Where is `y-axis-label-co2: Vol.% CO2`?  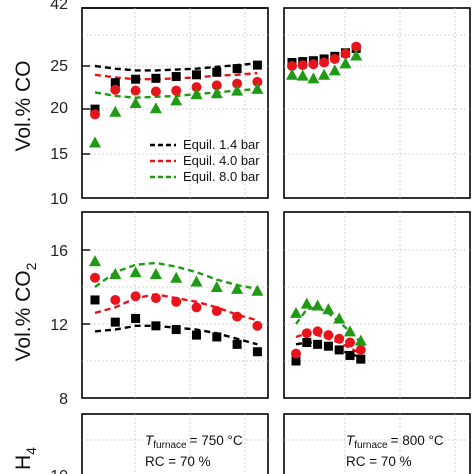
y-axis-label-co2: Vol.% CO2 is located at coordinates (25, 311).